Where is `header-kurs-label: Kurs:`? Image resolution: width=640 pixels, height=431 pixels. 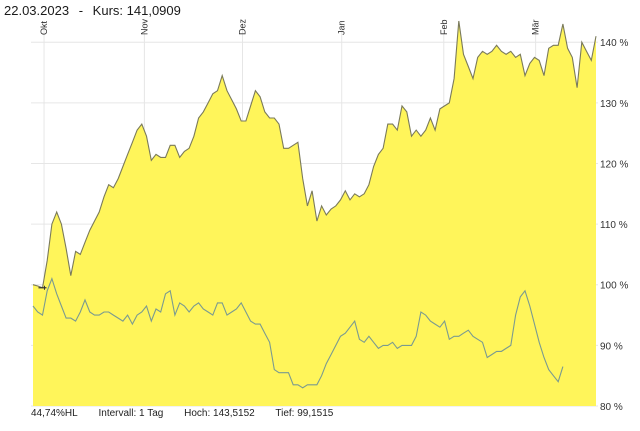
header-kurs-label: Kurs: is located at coordinates (108, 10).